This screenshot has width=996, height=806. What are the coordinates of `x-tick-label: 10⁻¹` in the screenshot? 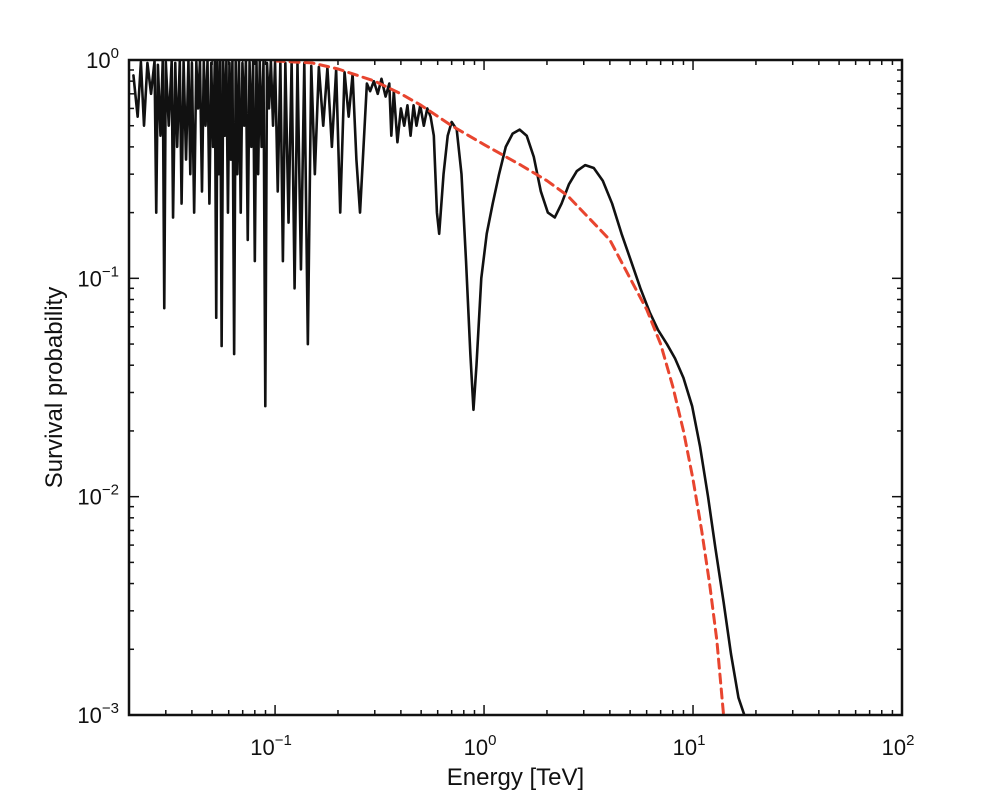 It's located at (271, 746).